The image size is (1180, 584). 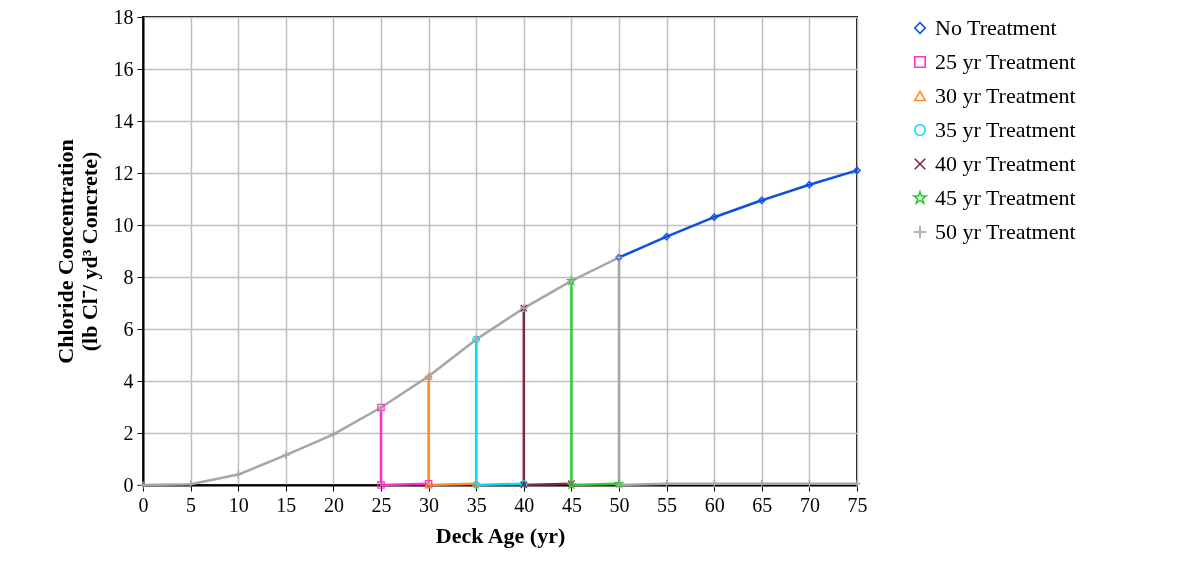 I want to click on x-tick-label: 30, so click(x=429, y=504).